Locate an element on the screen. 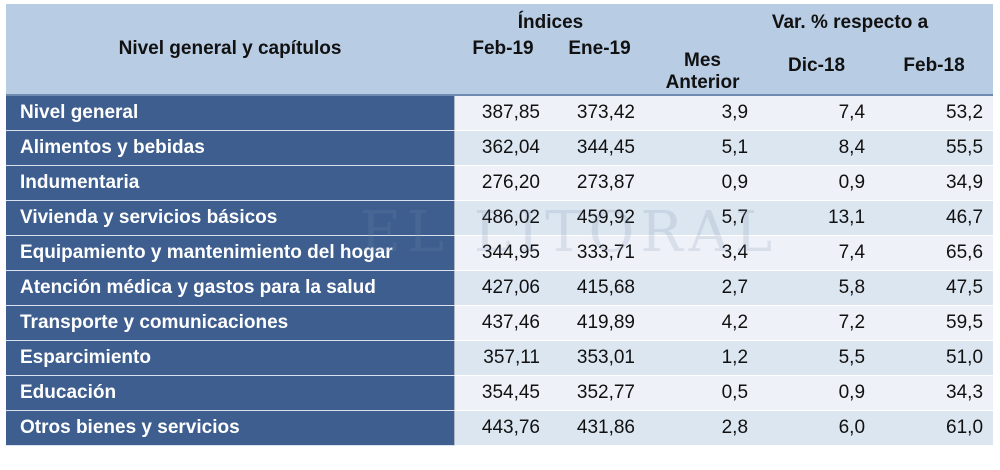  cell-feb19: 362,04 is located at coordinates (502, 148).